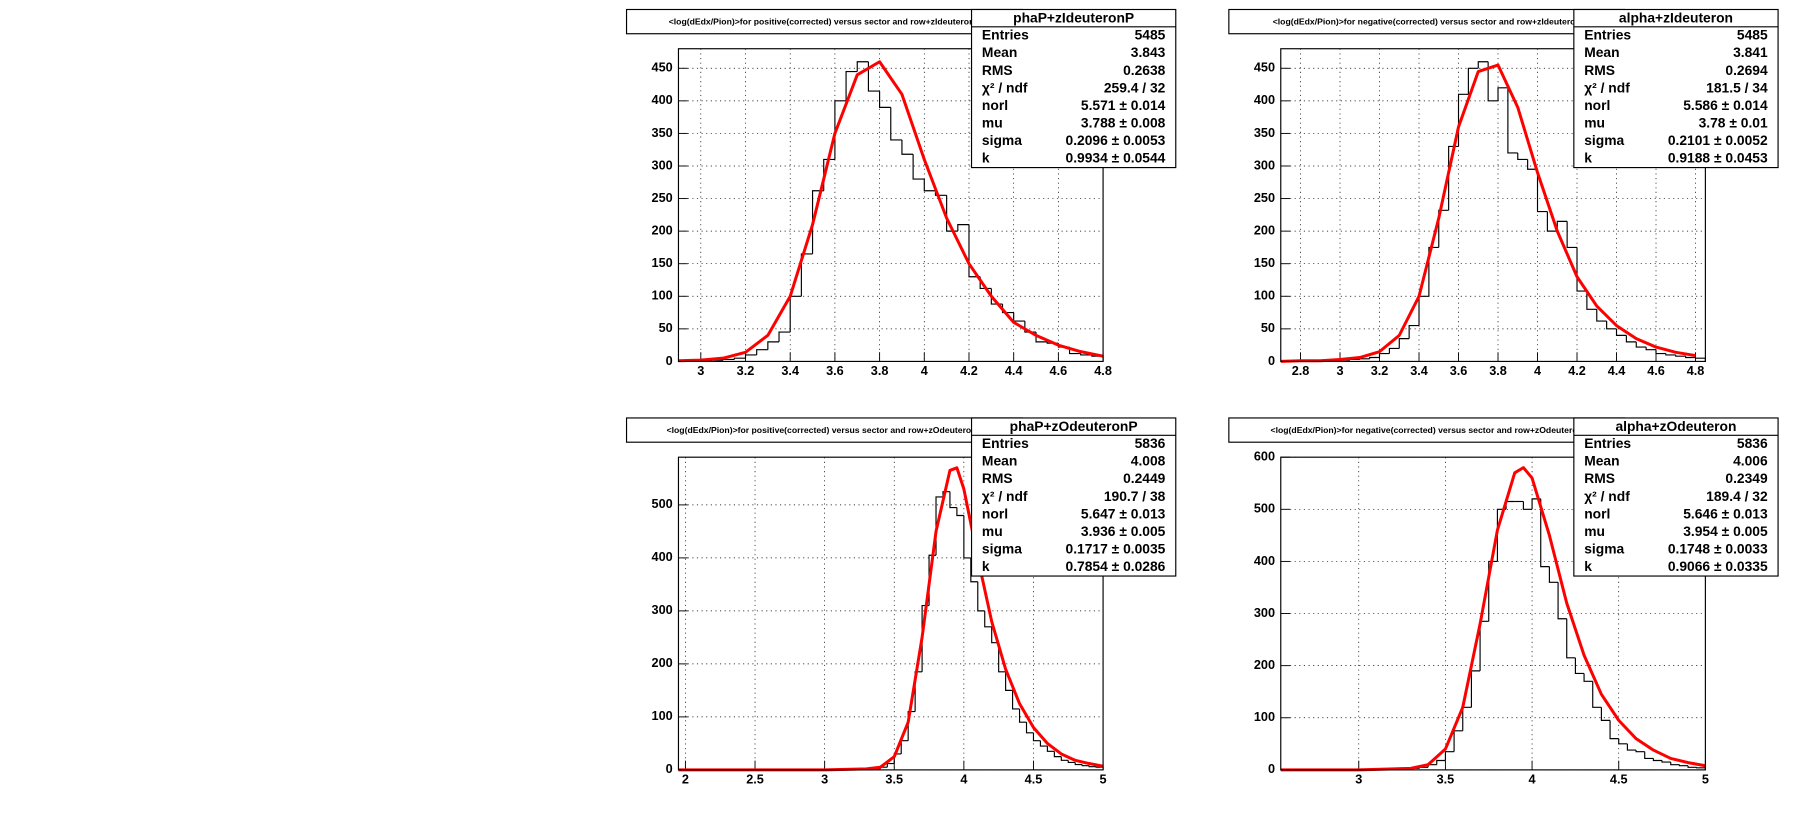 Image resolution: width=1800 pixels, height=814 pixels. What do you see at coordinates (1737, 496) in the screenshot?
I see `stats-value: 189.4 / 32` at bounding box center [1737, 496].